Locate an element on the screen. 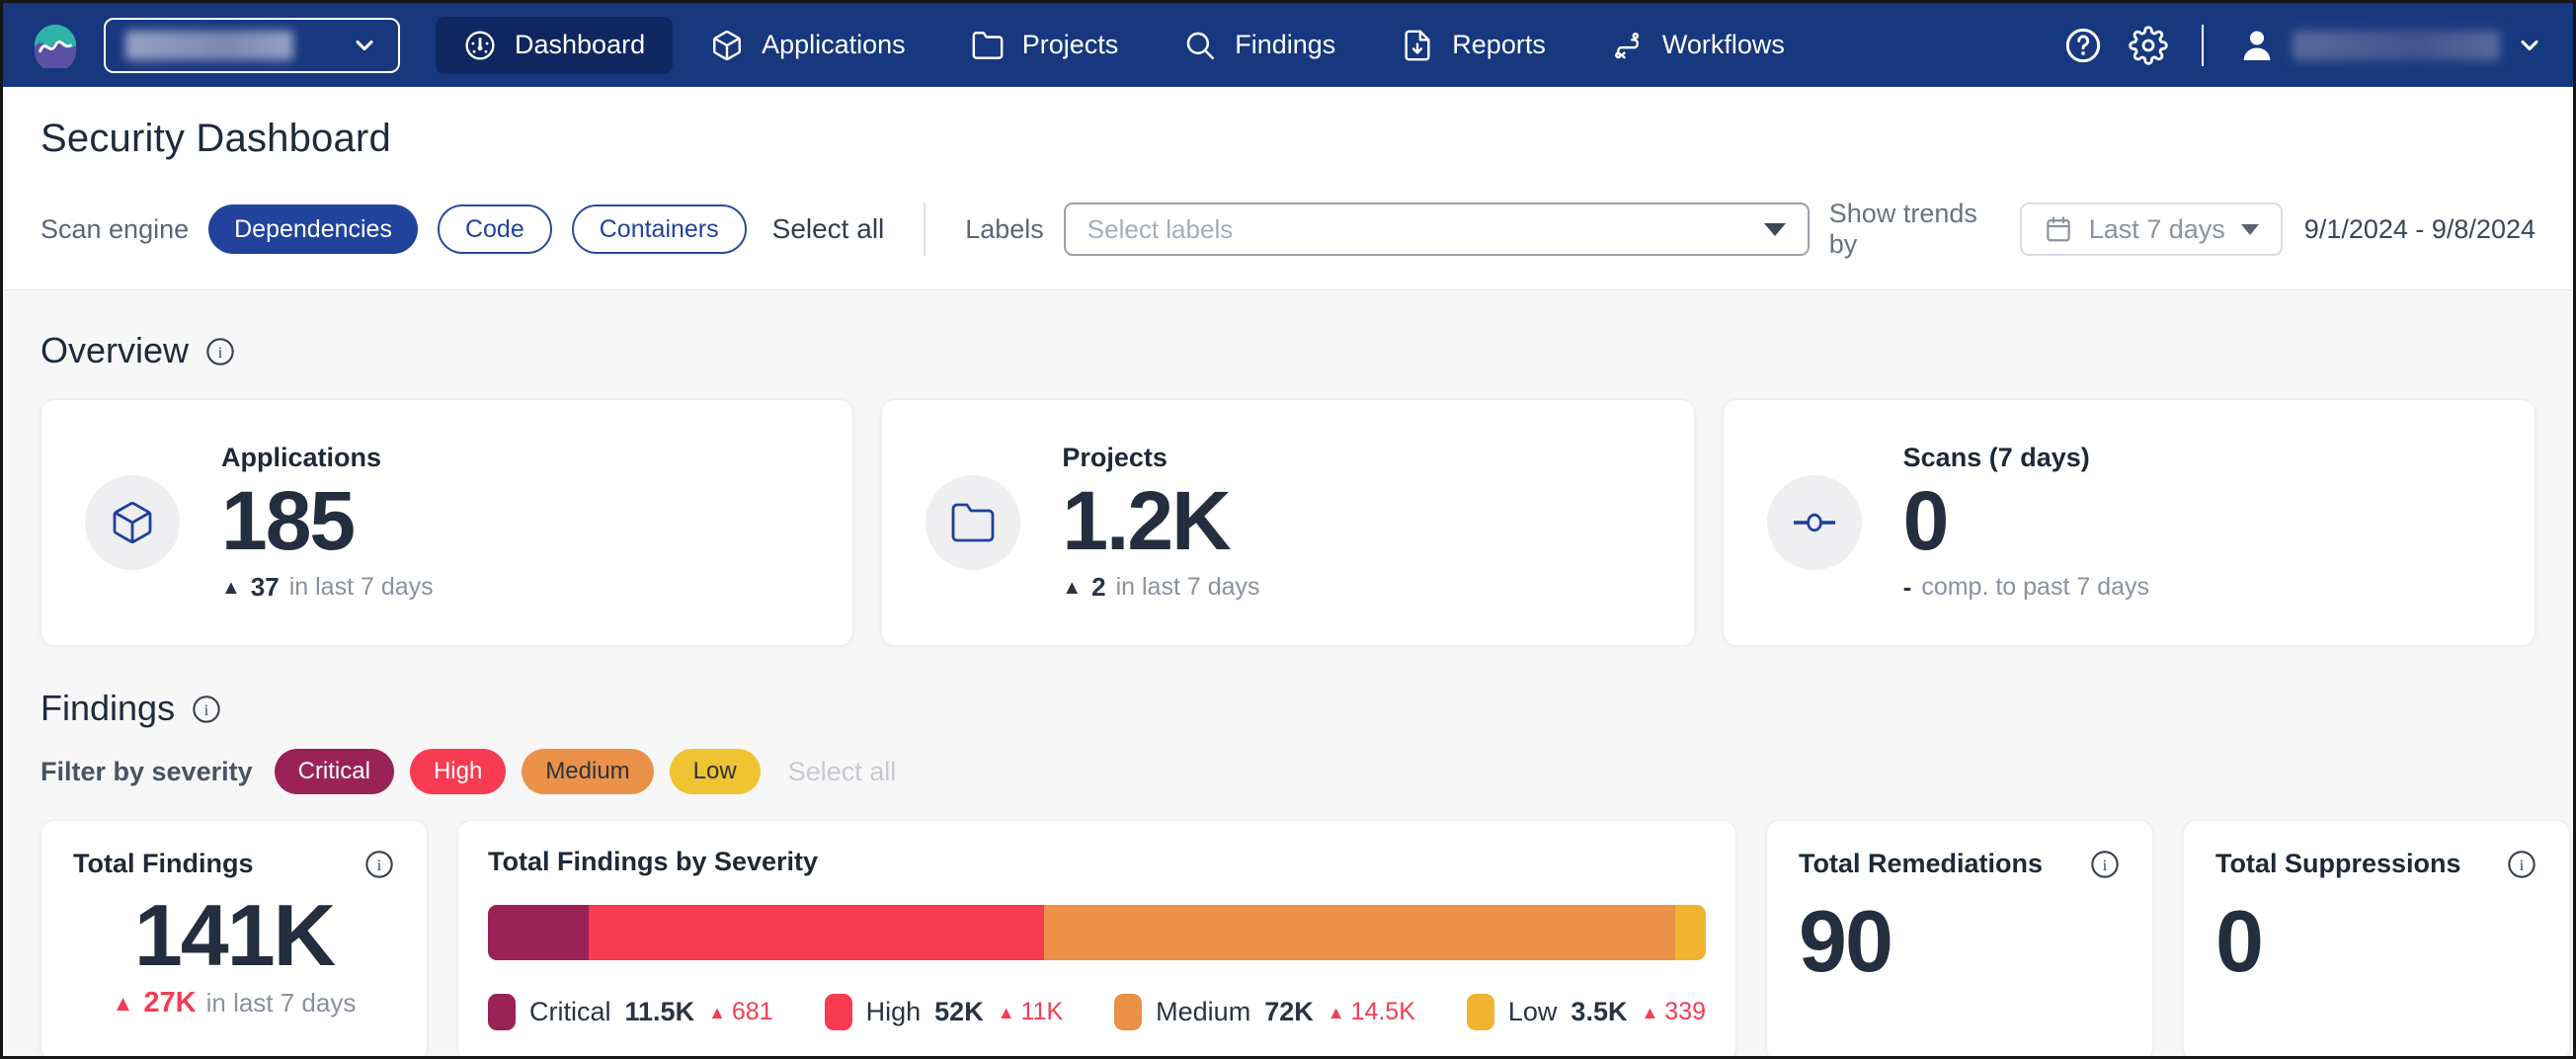 This screenshot has width=2576, height=1059. top-navbar: Dashboard Applications Projects Find is located at coordinates (1288, 45).